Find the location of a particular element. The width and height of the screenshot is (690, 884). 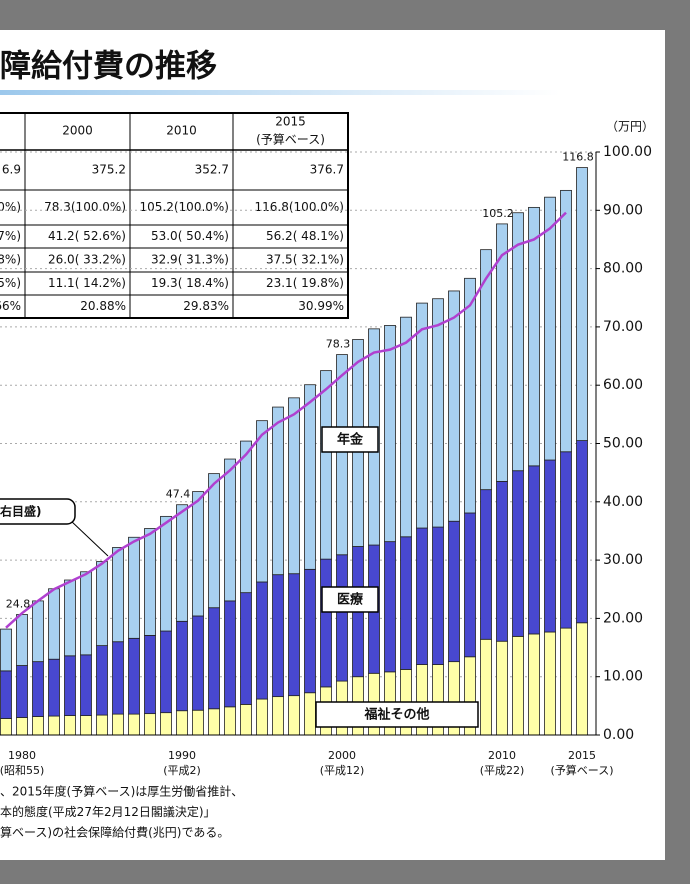

title-underline is located at coordinates (280, 92).